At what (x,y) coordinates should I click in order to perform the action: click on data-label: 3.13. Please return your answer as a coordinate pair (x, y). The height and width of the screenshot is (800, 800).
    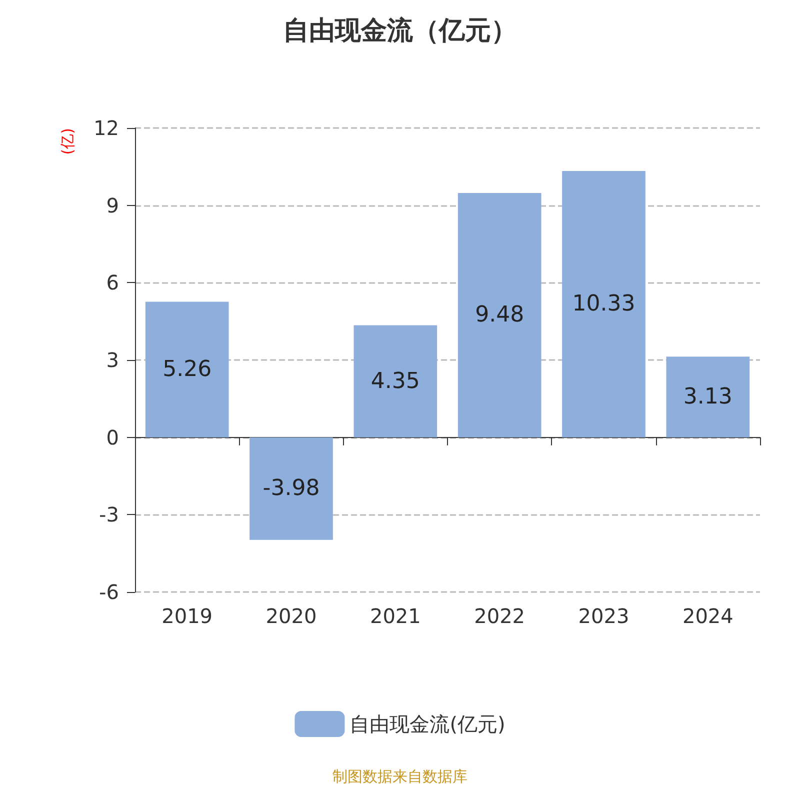
    Looking at the image, I should click on (707, 397).